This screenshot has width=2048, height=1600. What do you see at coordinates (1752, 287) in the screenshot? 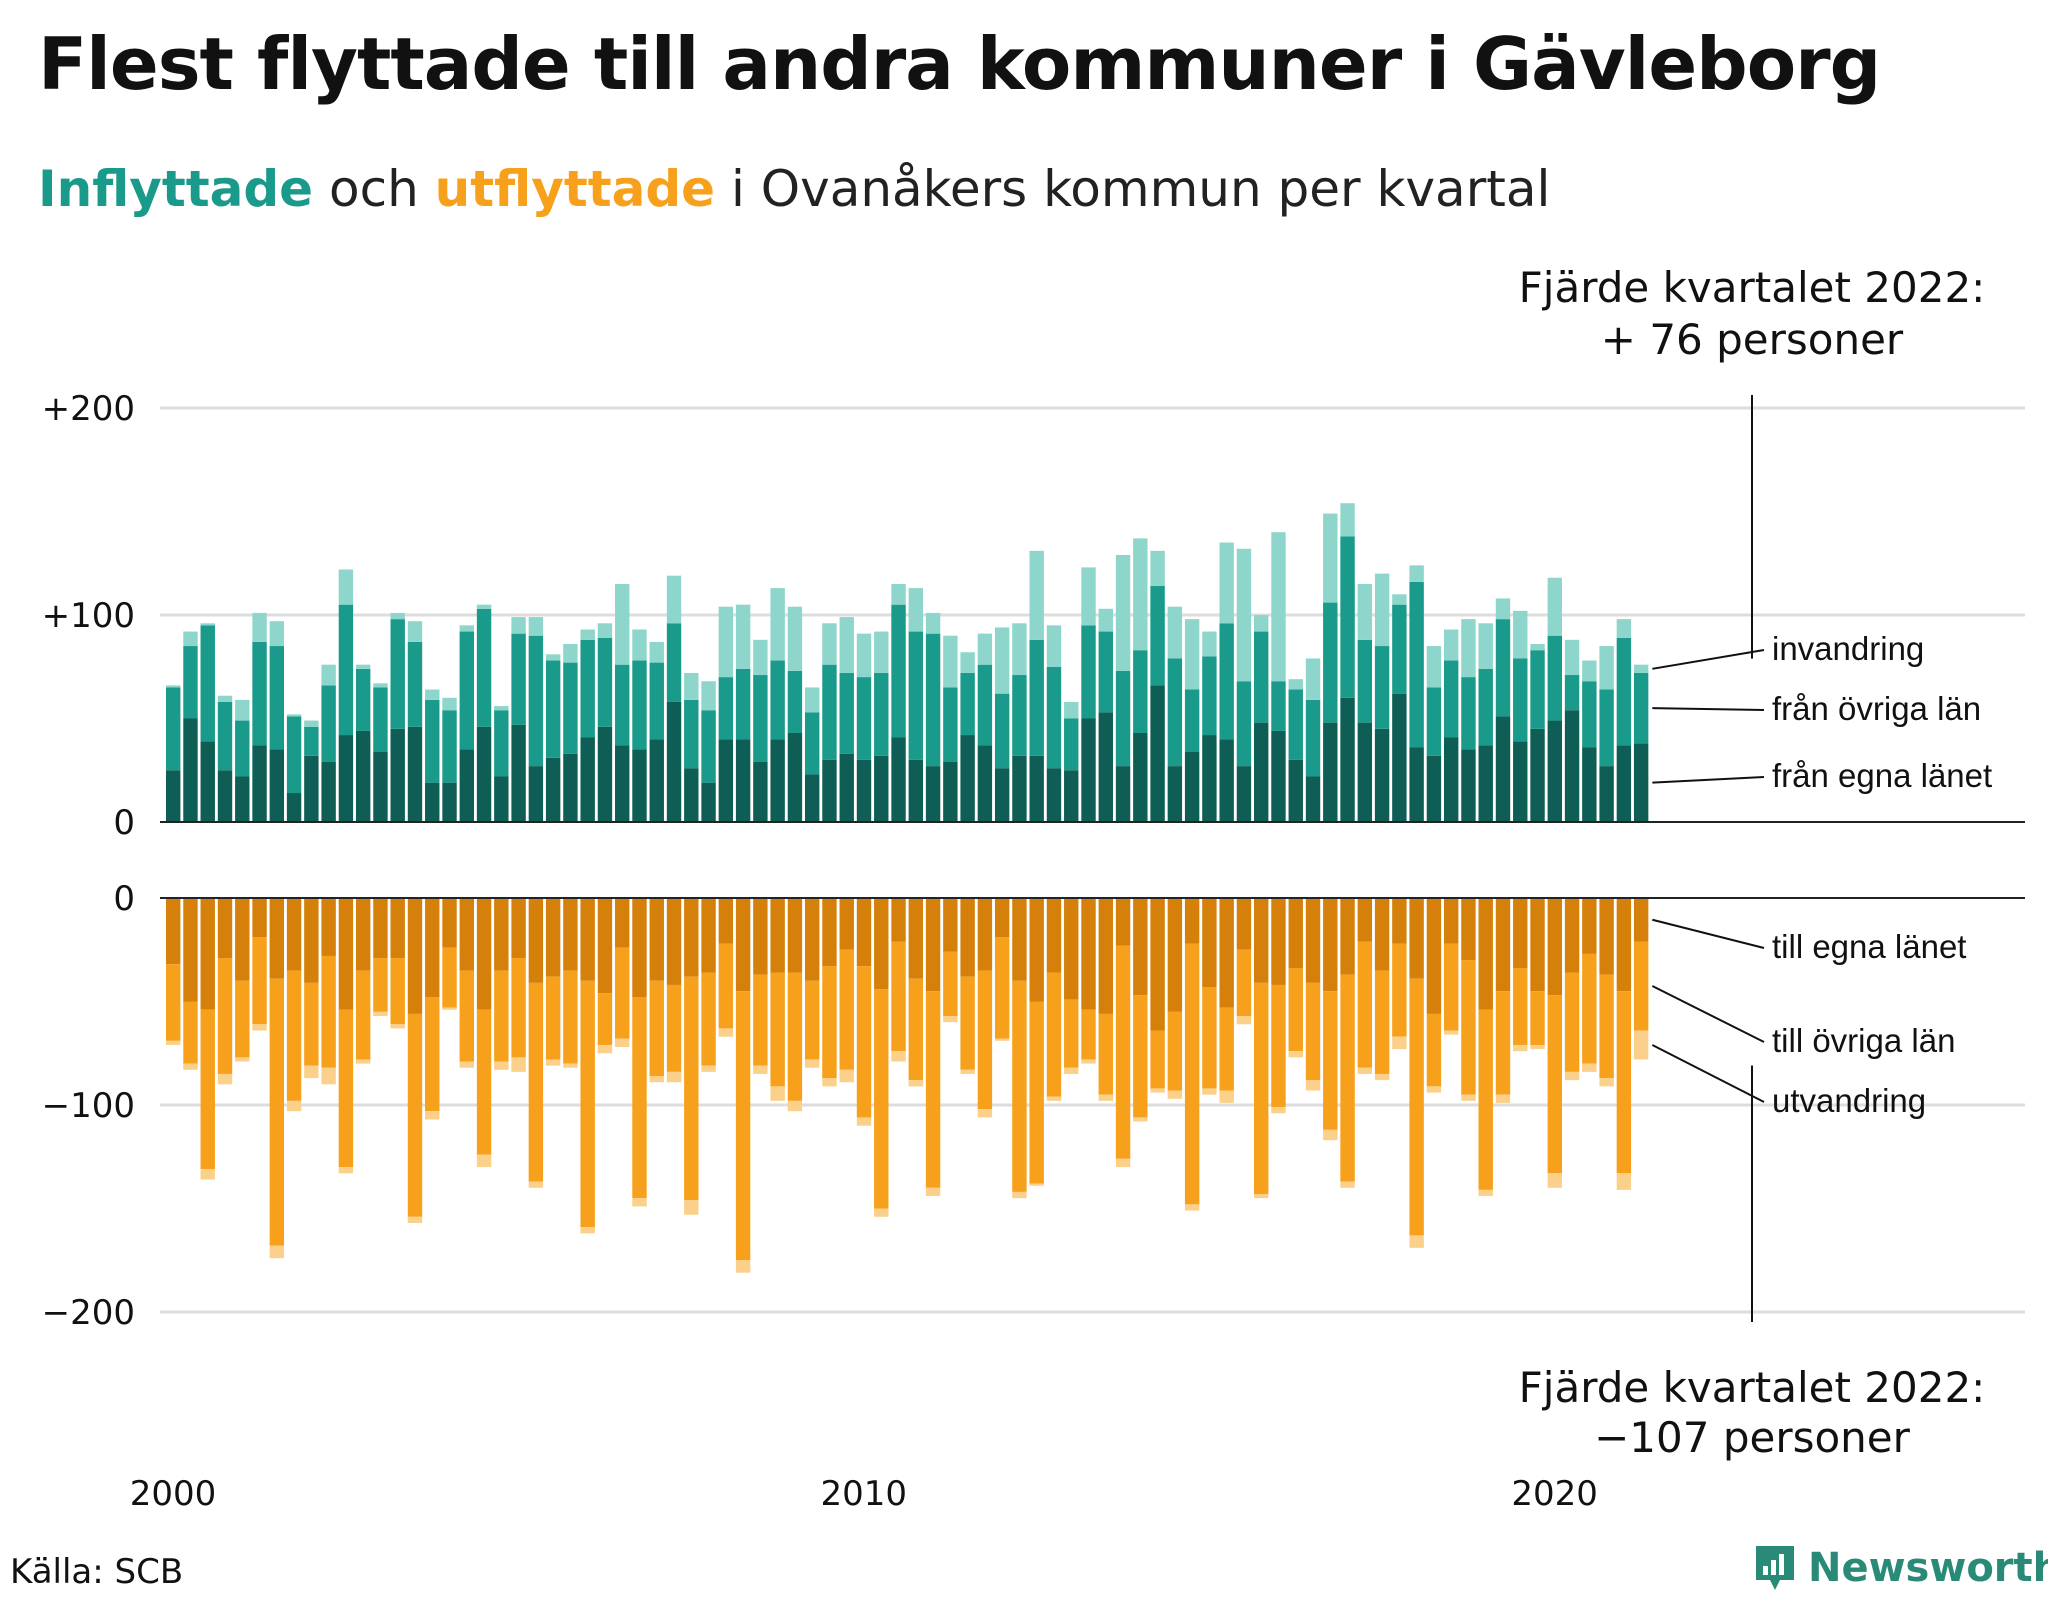
I see `annotation-top-line1: Fjärde kvartalet 2022:` at bounding box center [1752, 287].